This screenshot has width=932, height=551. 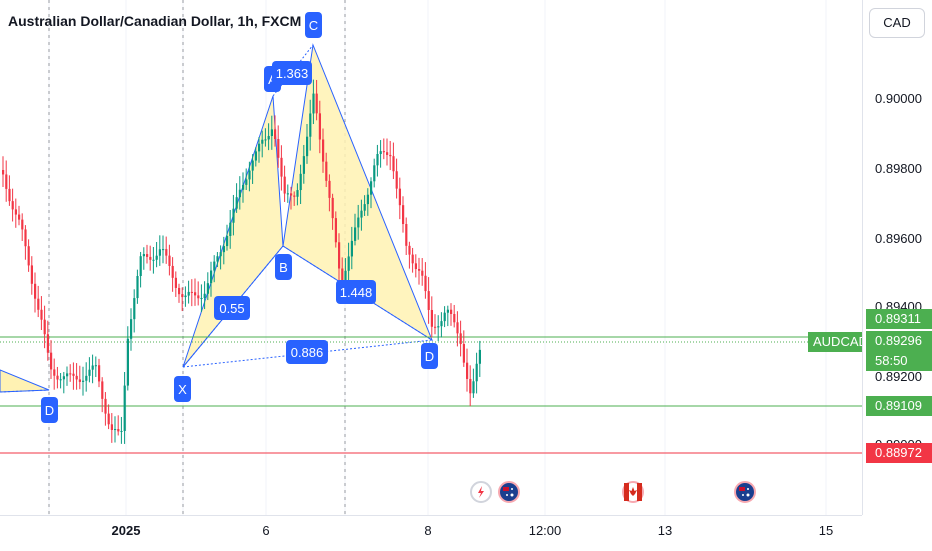 What do you see at coordinates (897, 23) in the screenshot?
I see `currency-button: CAD` at bounding box center [897, 23].